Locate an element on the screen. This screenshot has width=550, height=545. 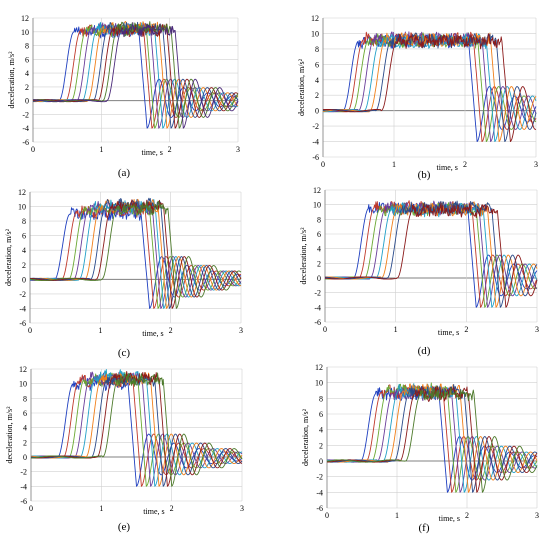
panel-caption: (d) is located at coordinates (424, 351).